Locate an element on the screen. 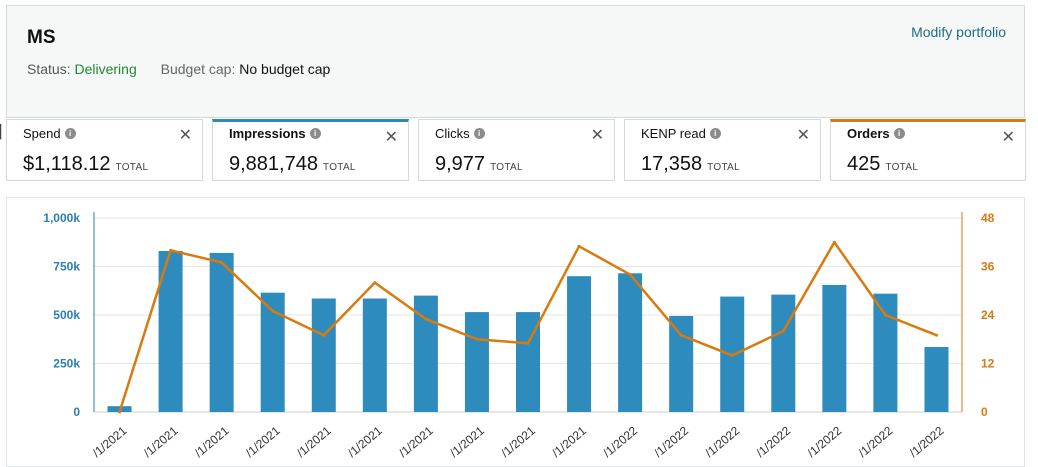 This screenshot has height=467, width=1038. metric-card-clicks: Clicks i ✕ 9,977 TOTAL is located at coordinates (516, 150).